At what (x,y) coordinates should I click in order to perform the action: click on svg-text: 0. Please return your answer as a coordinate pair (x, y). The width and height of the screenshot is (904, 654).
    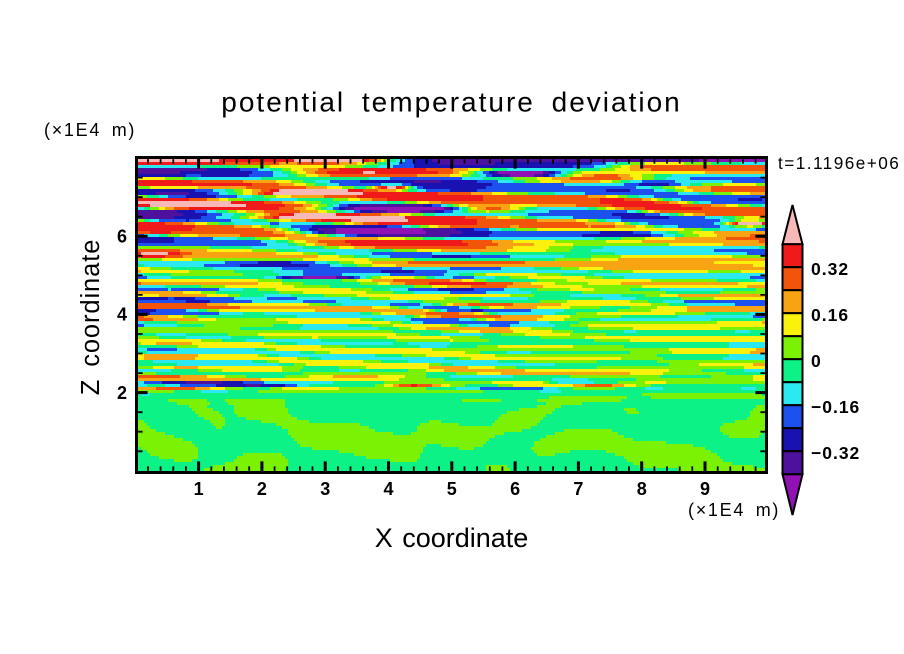
    Looking at the image, I should click on (816, 361).